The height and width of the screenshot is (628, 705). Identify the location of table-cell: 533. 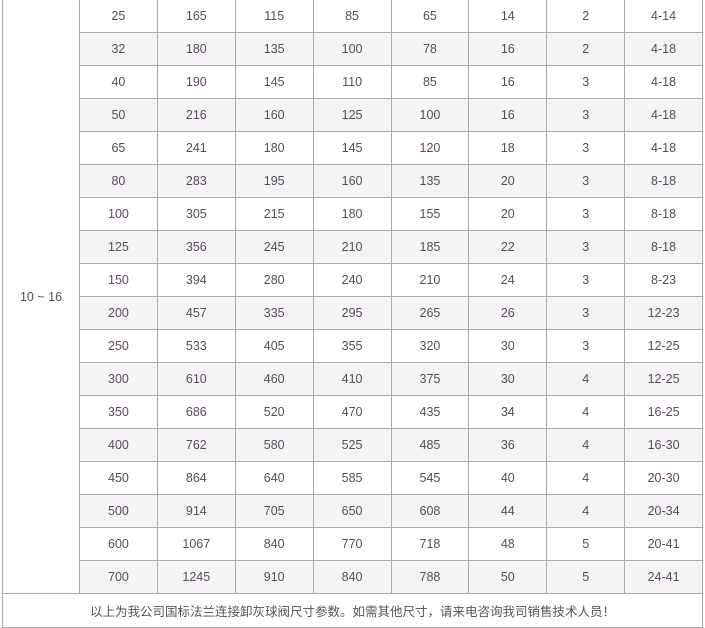
(196, 346).